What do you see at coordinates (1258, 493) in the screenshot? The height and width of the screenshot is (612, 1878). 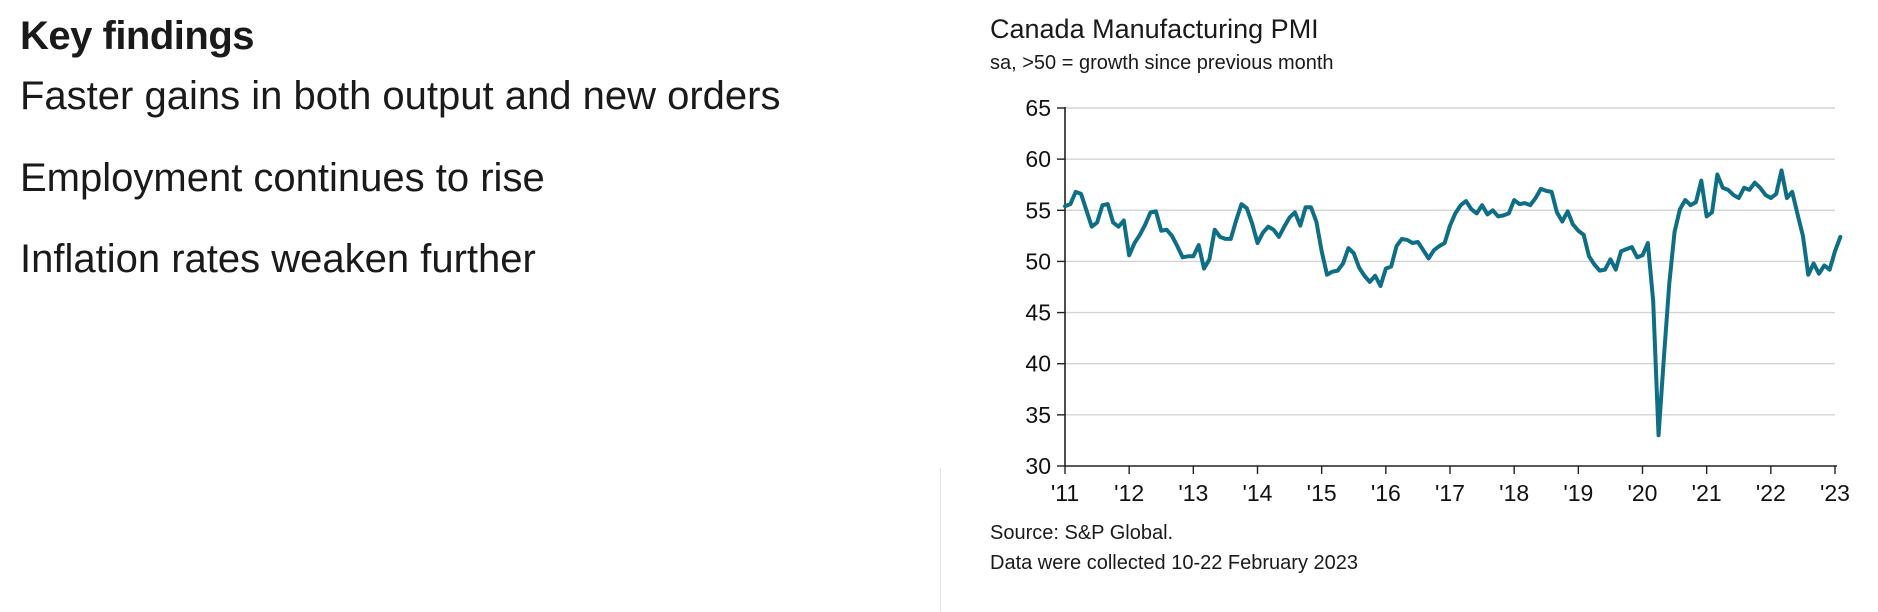 I see `x-tick-label: '14` at bounding box center [1258, 493].